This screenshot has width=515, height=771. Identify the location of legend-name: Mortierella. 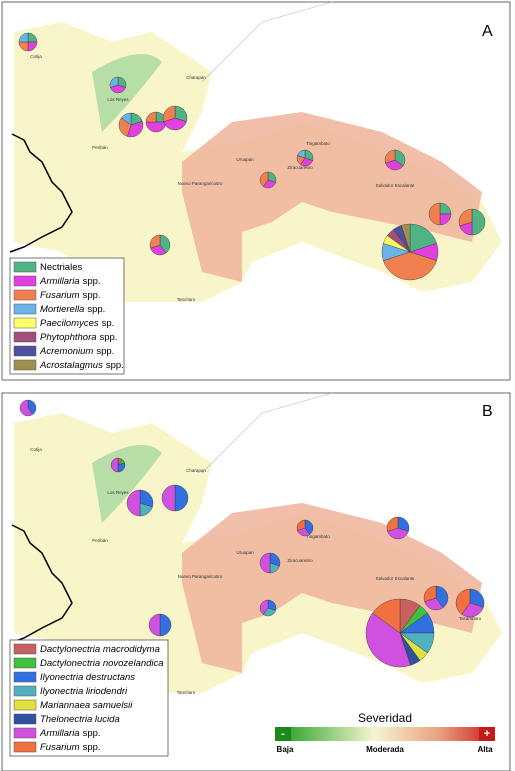
(62, 309).